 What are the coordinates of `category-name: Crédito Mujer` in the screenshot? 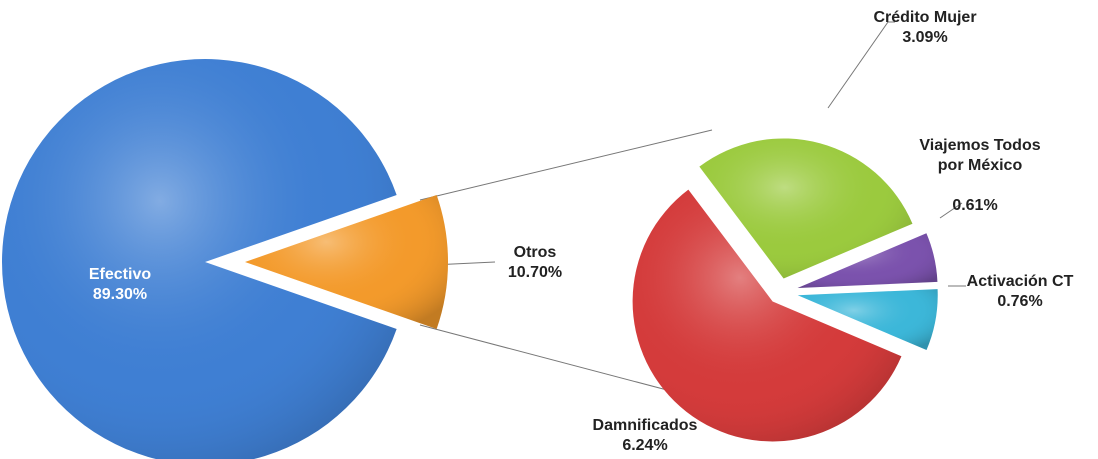 It's located at (925, 17).